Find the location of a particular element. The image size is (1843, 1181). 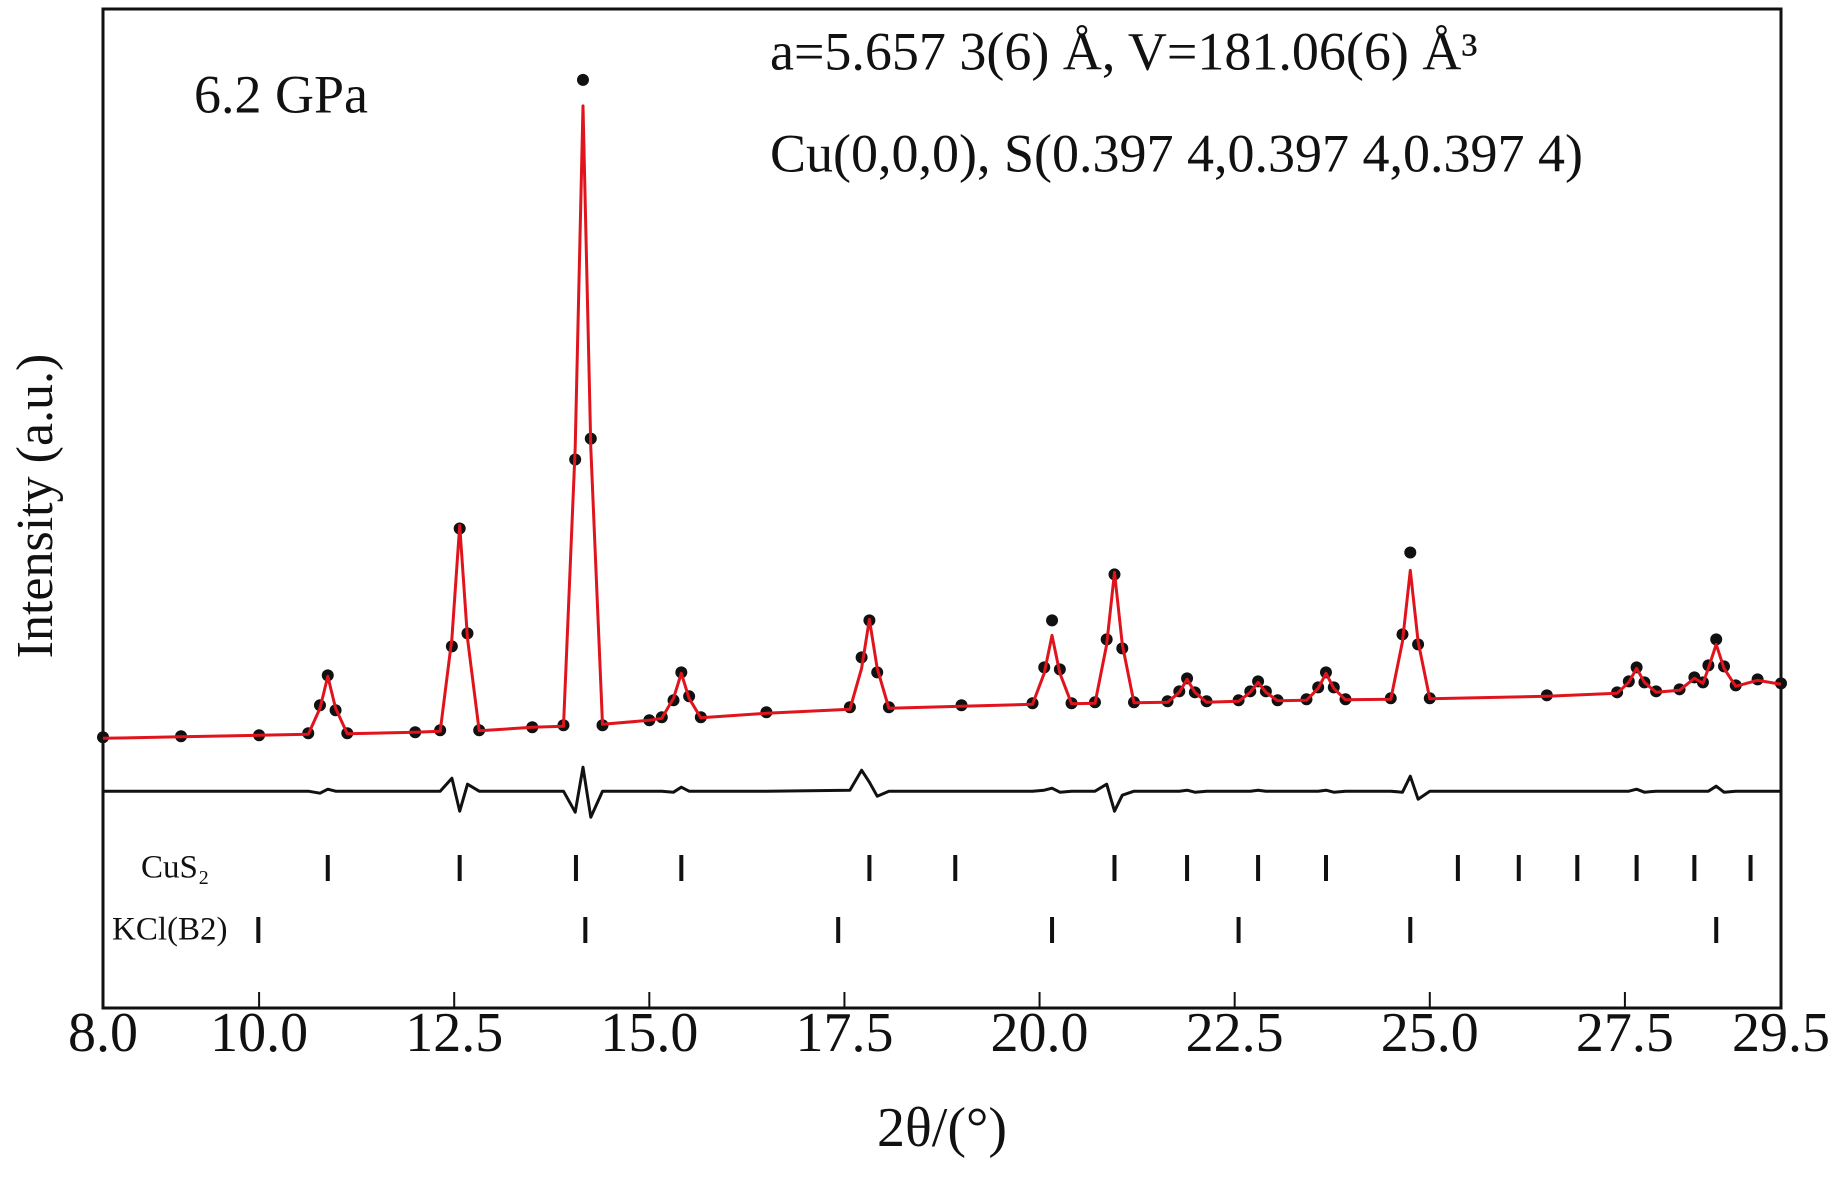

x-tick-label: 12.5 is located at coordinates (454, 1033).